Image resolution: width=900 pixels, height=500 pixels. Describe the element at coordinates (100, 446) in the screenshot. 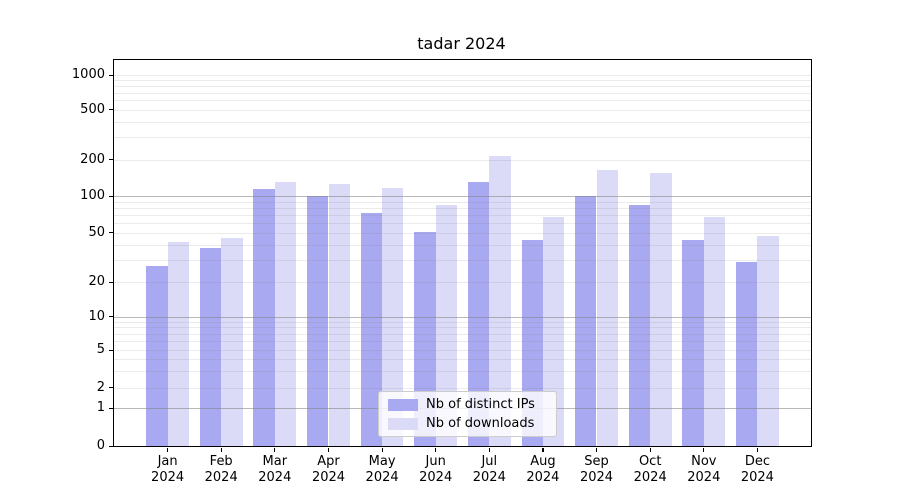

I see `y-tick-label: 0` at that location.